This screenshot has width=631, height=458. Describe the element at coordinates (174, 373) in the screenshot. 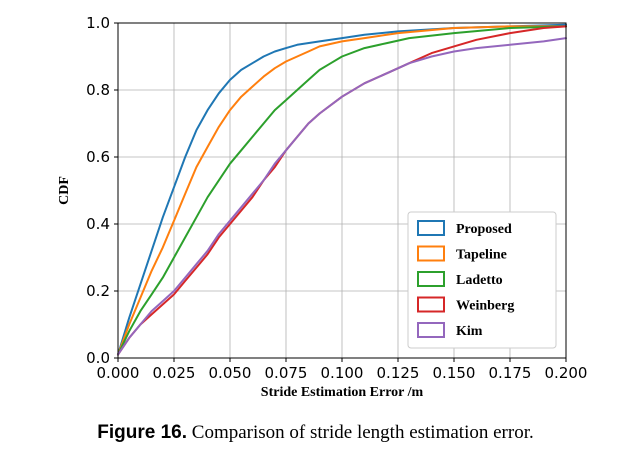

I see `x-tick-label: 0.025` at that location.